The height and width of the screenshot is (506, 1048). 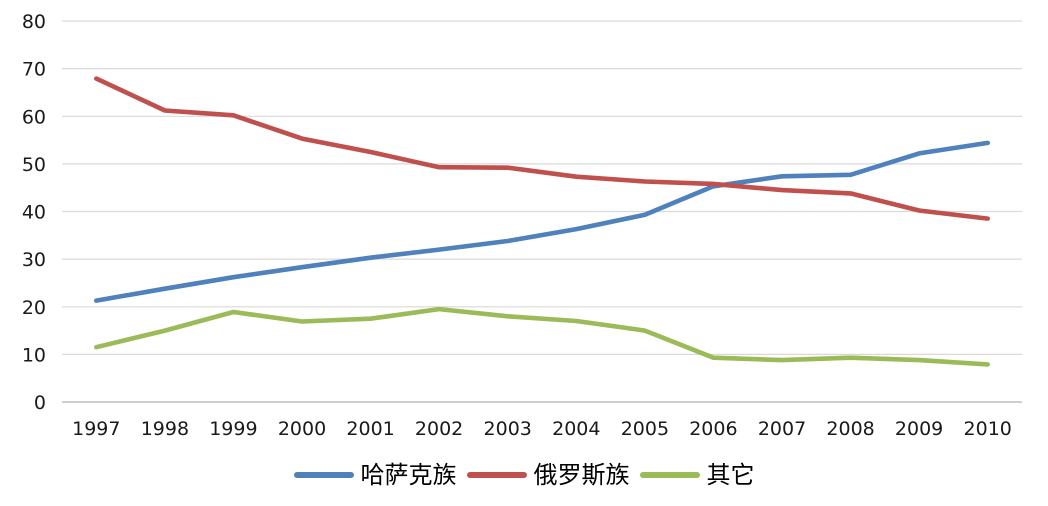 What do you see at coordinates (988, 429) in the screenshot?
I see `x-tick-label: 2010` at bounding box center [988, 429].